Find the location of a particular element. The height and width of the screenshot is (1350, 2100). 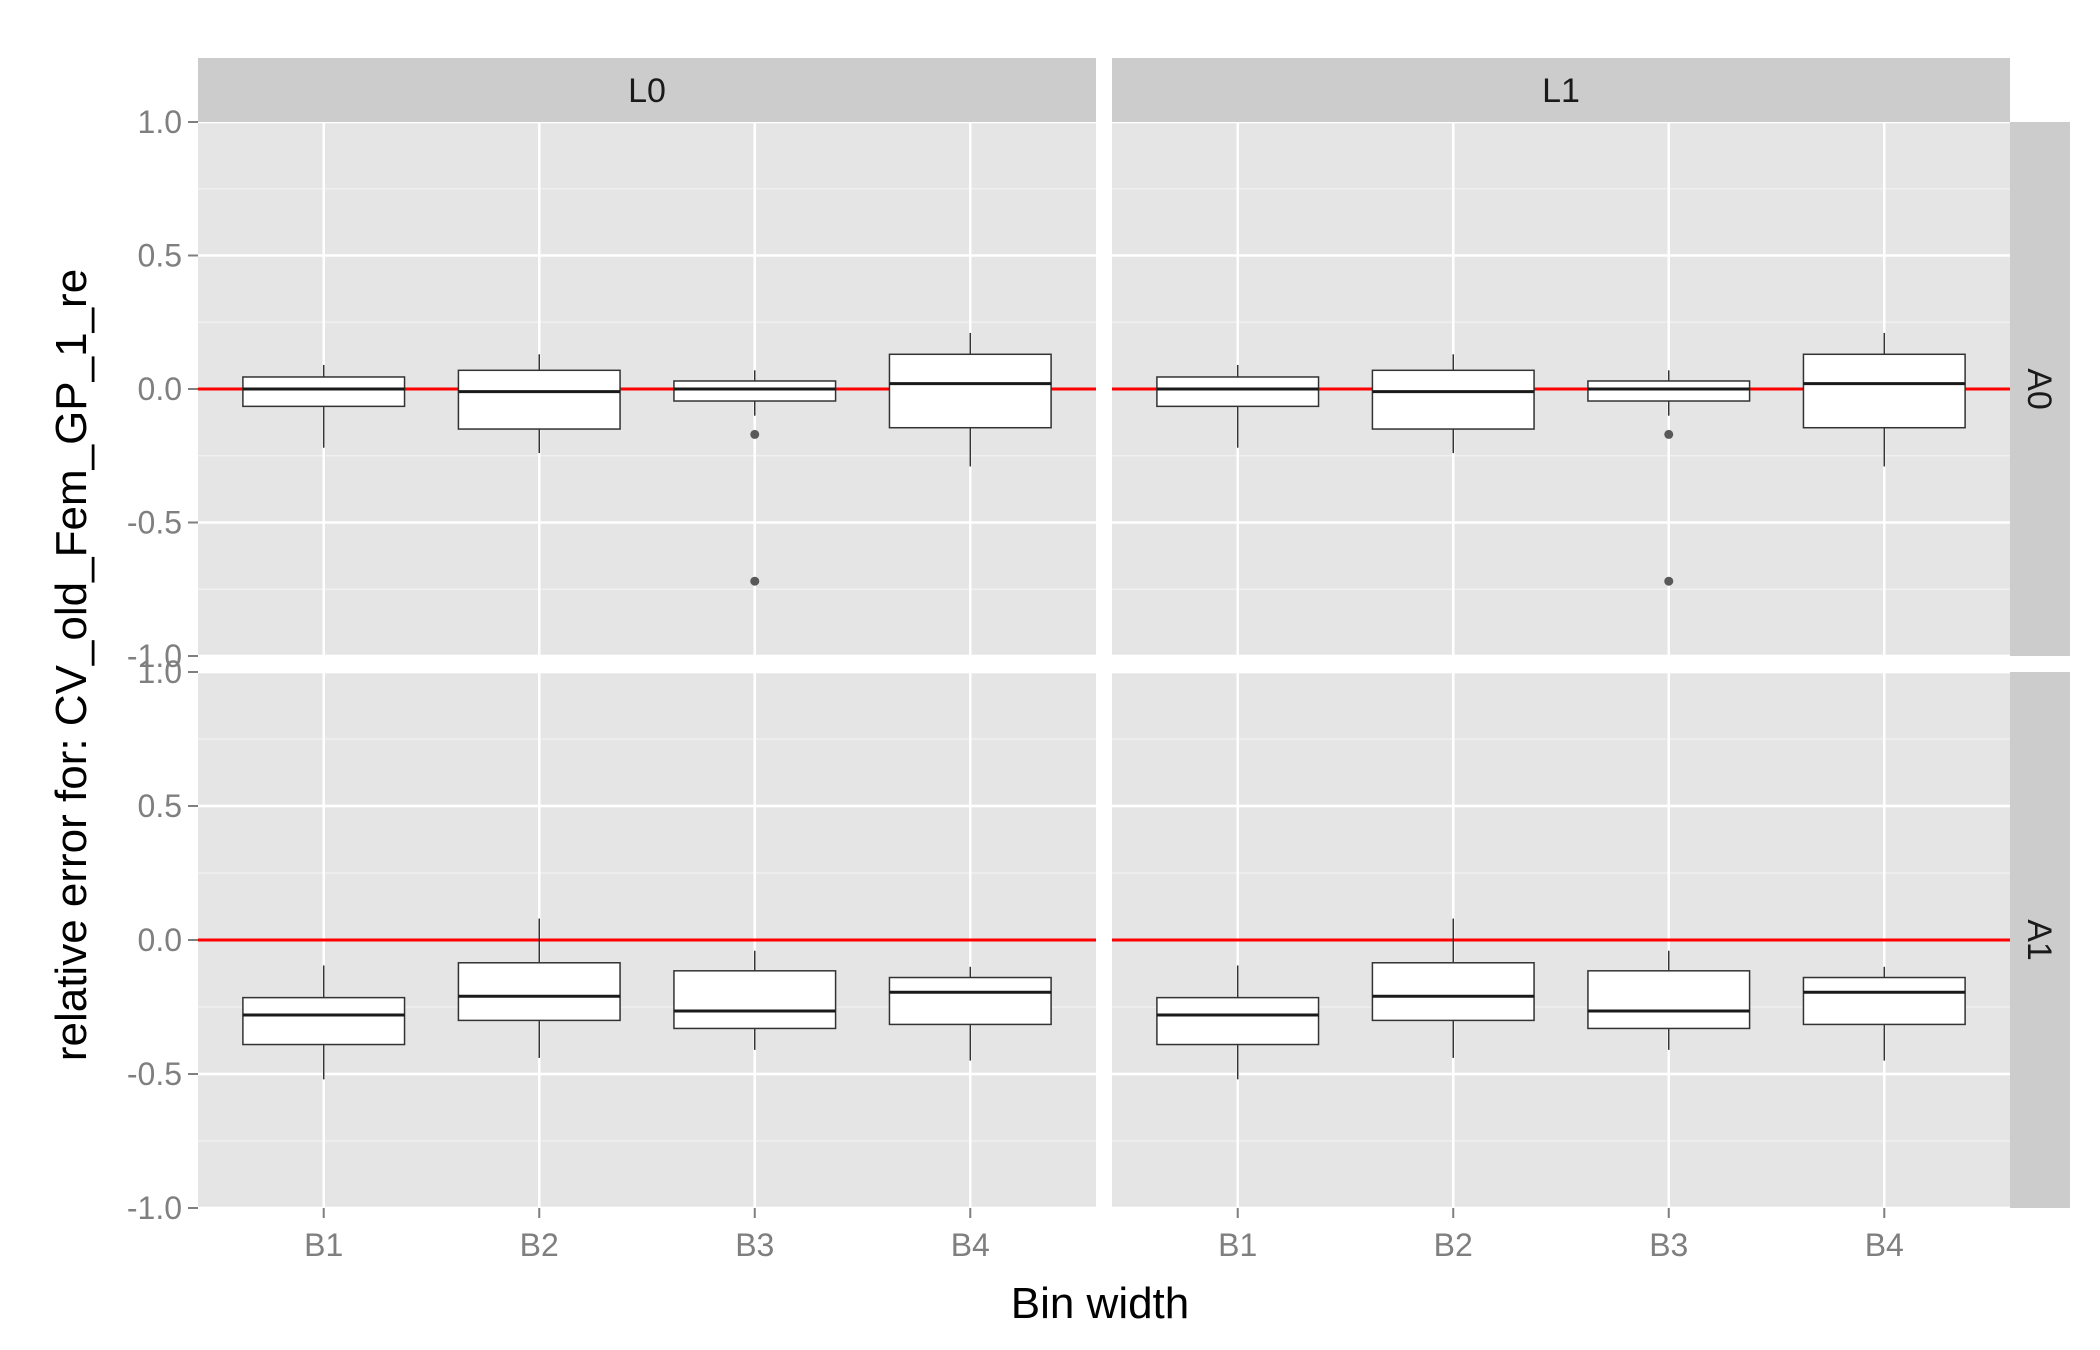

box-L1-A1-B2 is located at coordinates (1453, 988).